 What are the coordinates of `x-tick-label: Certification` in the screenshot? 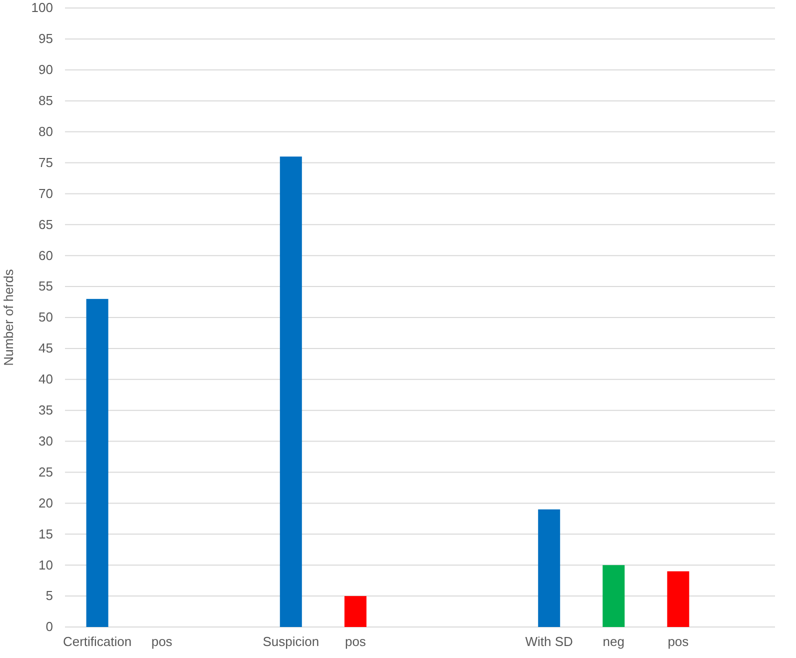 It's located at (97, 642).